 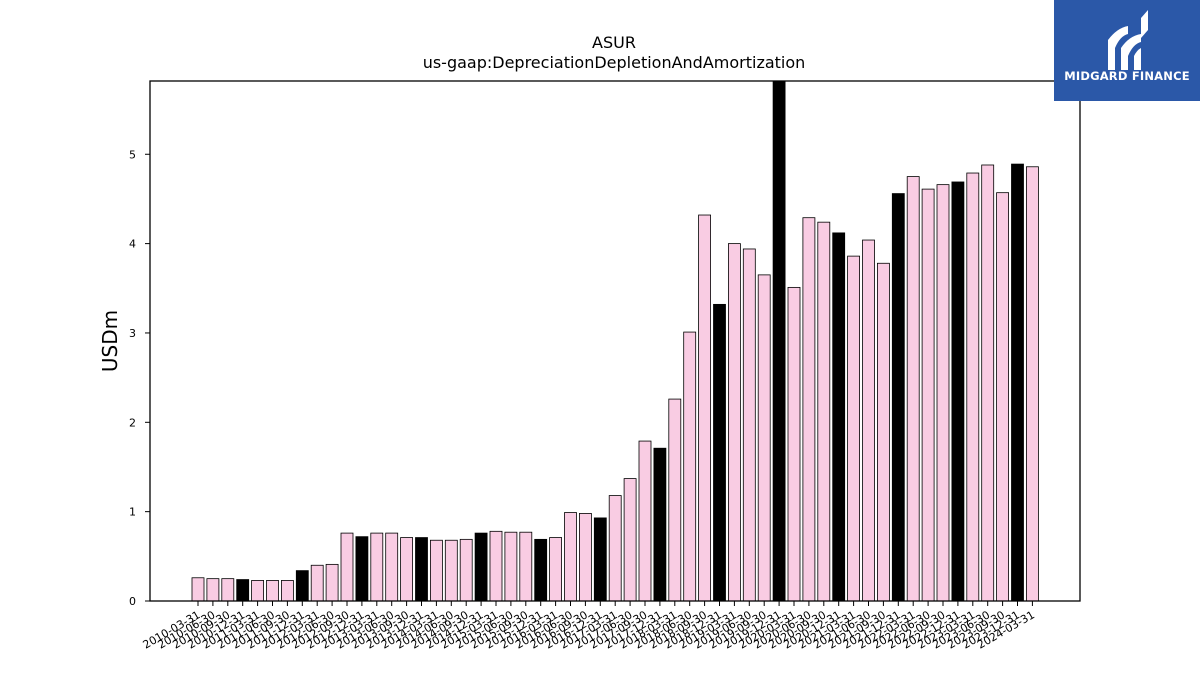 What do you see at coordinates (132, 422) in the screenshot?
I see `y-tick-label: 2` at bounding box center [132, 422].